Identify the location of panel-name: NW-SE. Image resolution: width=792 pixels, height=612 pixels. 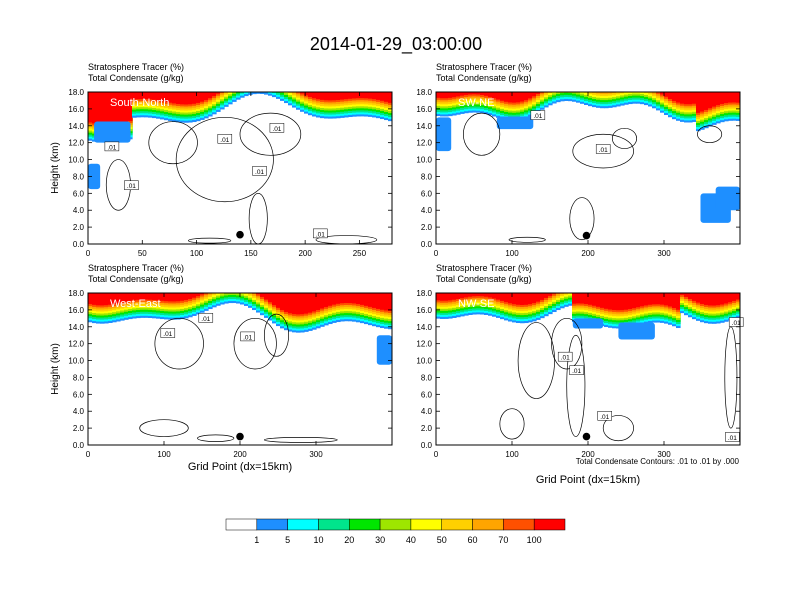
(476, 304).